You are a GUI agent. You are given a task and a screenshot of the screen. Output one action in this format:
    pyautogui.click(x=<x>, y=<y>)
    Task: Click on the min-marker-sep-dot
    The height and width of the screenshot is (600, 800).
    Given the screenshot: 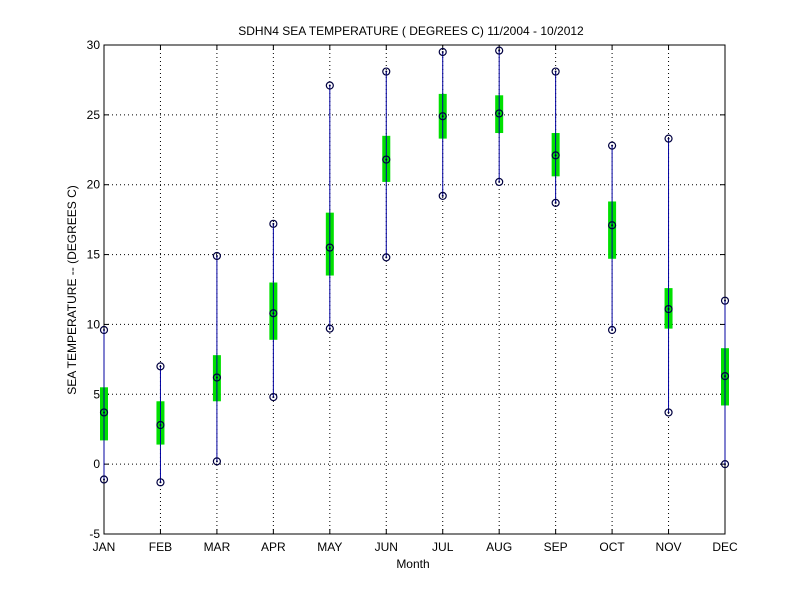 What is the action you would take?
    pyautogui.click(x=555, y=202)
    